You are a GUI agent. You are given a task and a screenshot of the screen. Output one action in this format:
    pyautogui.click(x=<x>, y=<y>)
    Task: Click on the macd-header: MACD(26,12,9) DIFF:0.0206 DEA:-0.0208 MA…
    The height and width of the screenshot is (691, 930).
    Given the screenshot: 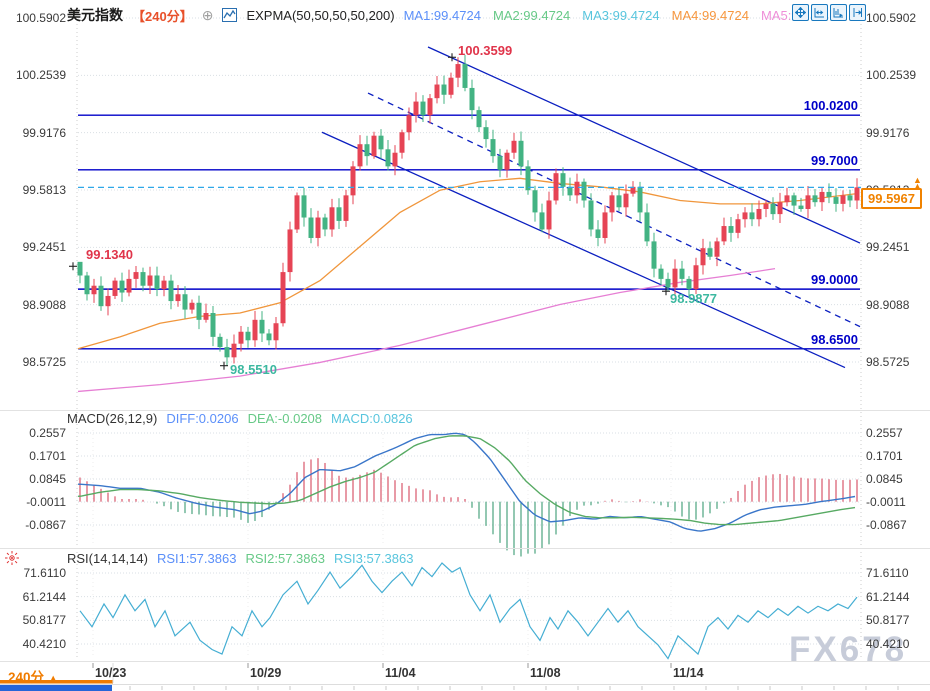 What is the action you would take?
    pyautogui.click(x=240, y=418)
    